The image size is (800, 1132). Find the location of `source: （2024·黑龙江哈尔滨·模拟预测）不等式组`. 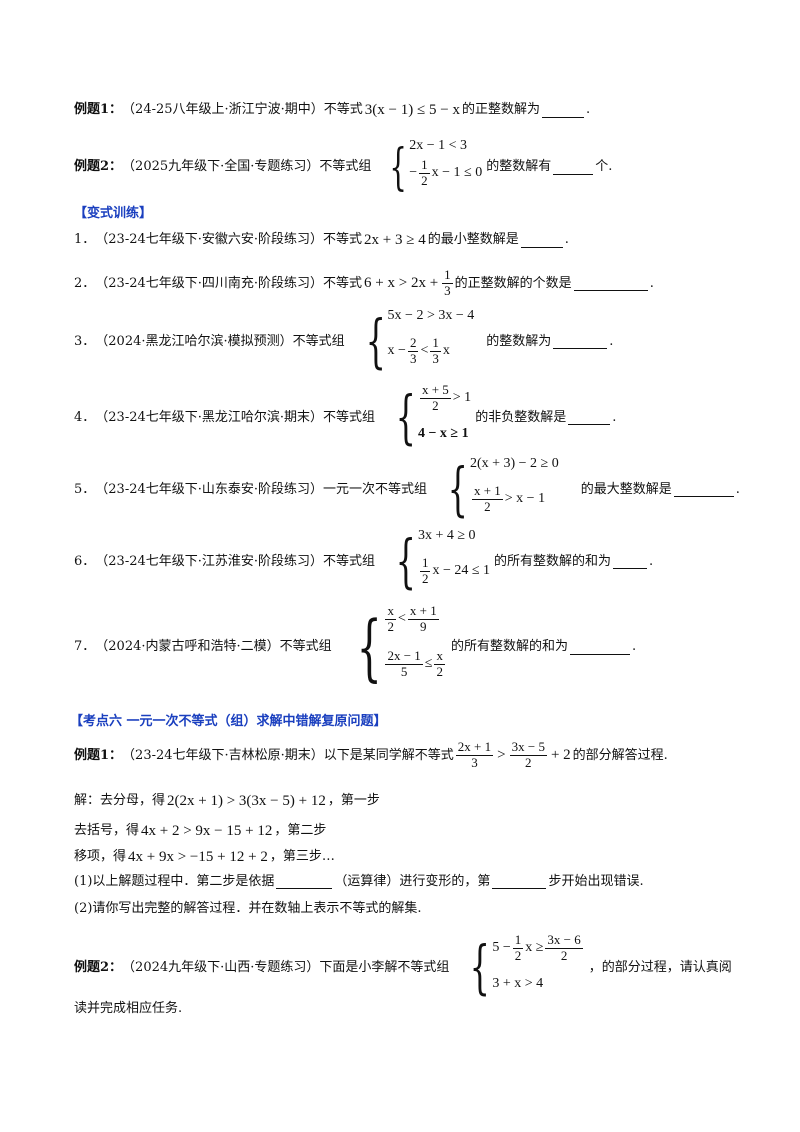

source: （2024·黑龙江哈尔滨·模拟预测）不等式组 is located at coordinates (220, 341).